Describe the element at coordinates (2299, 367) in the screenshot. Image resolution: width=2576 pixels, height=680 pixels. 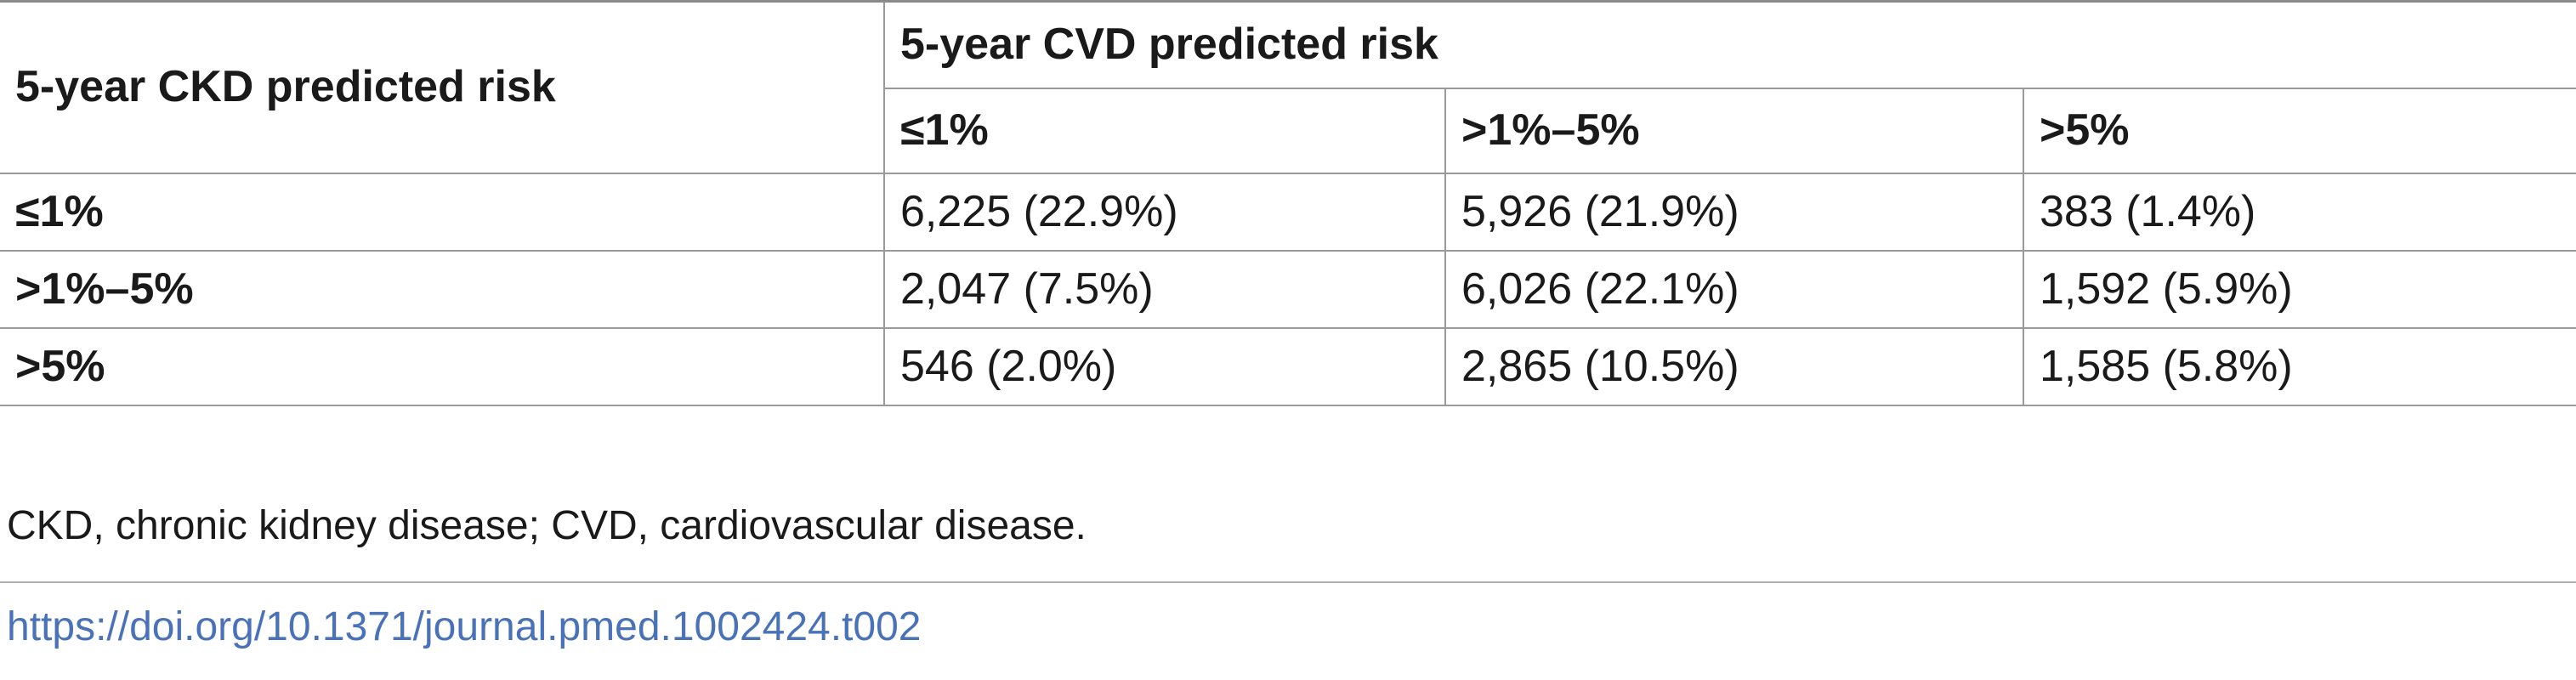
I see `table-cell: 1,585 (5.8%)` at that location.